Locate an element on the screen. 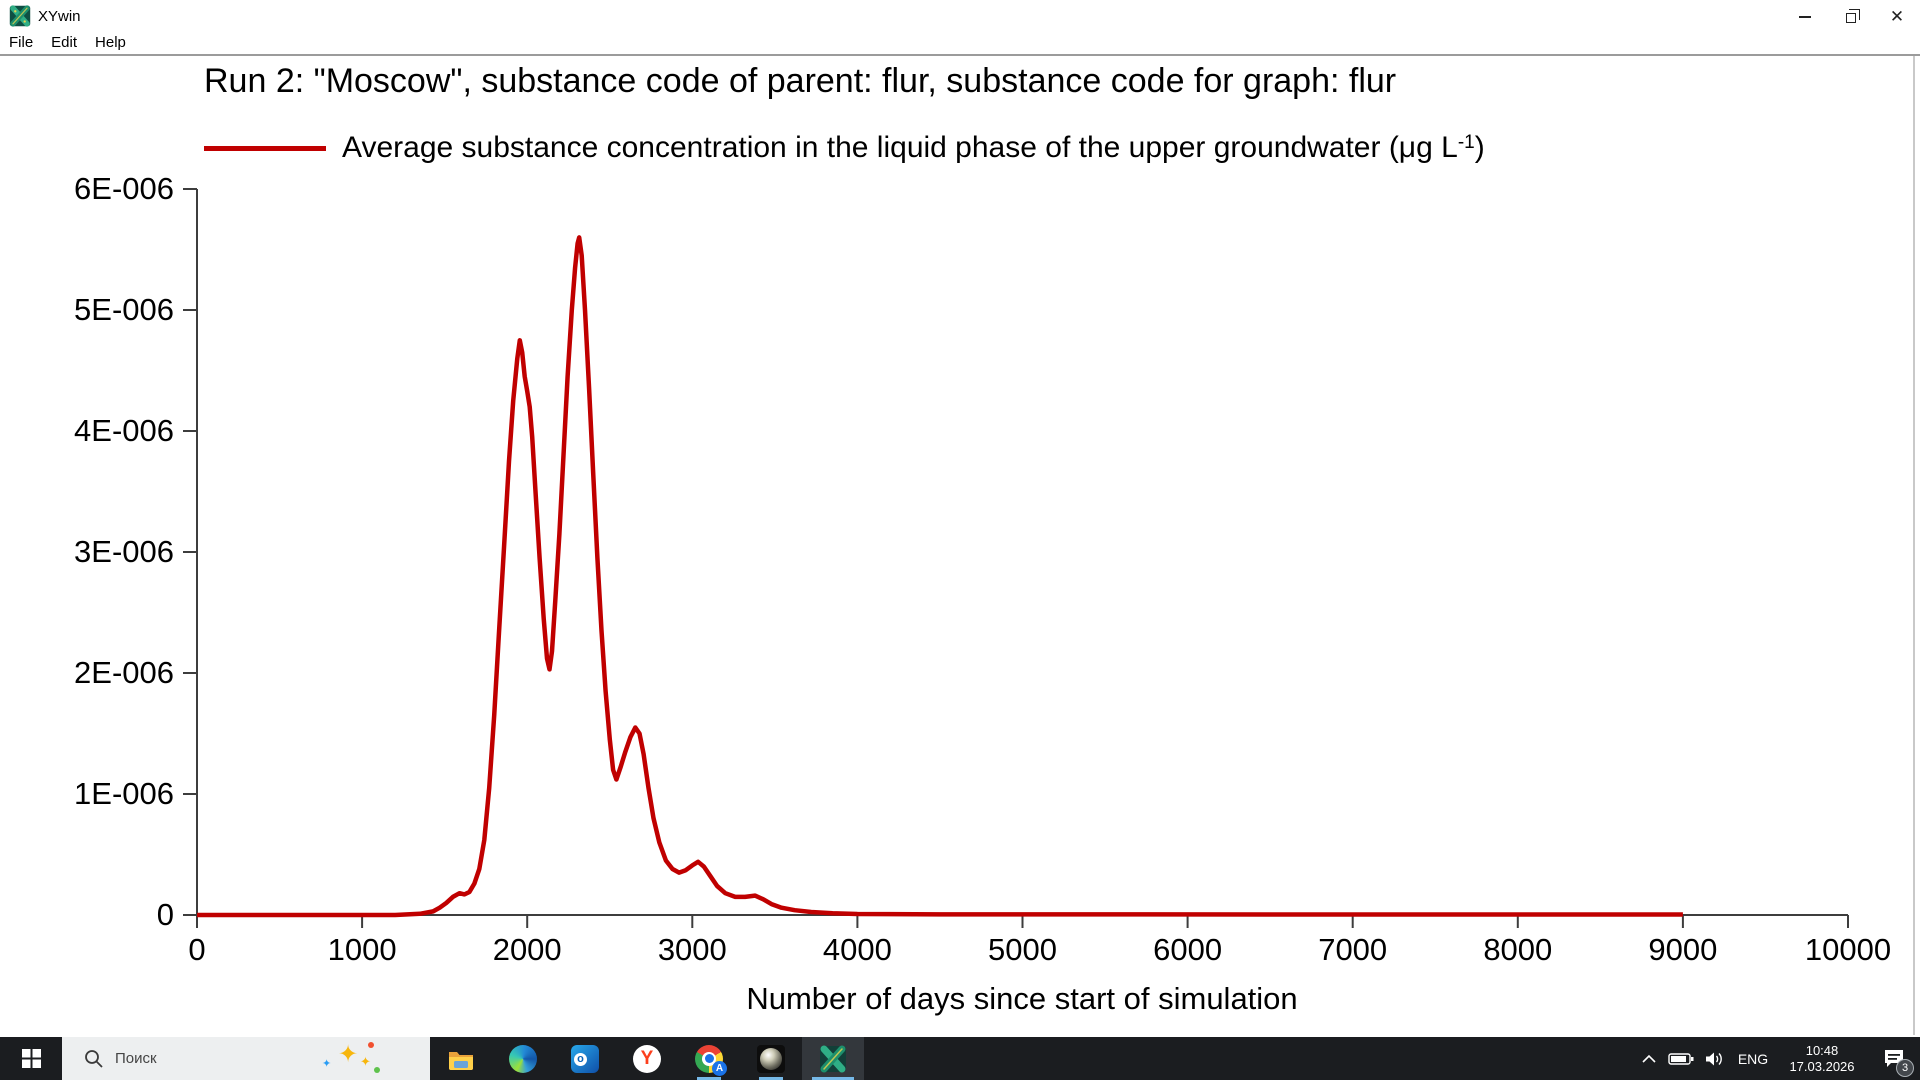 This screenshot has width=1920, height=1080. xywin-logo-icon is located at coordinates (20, 16).